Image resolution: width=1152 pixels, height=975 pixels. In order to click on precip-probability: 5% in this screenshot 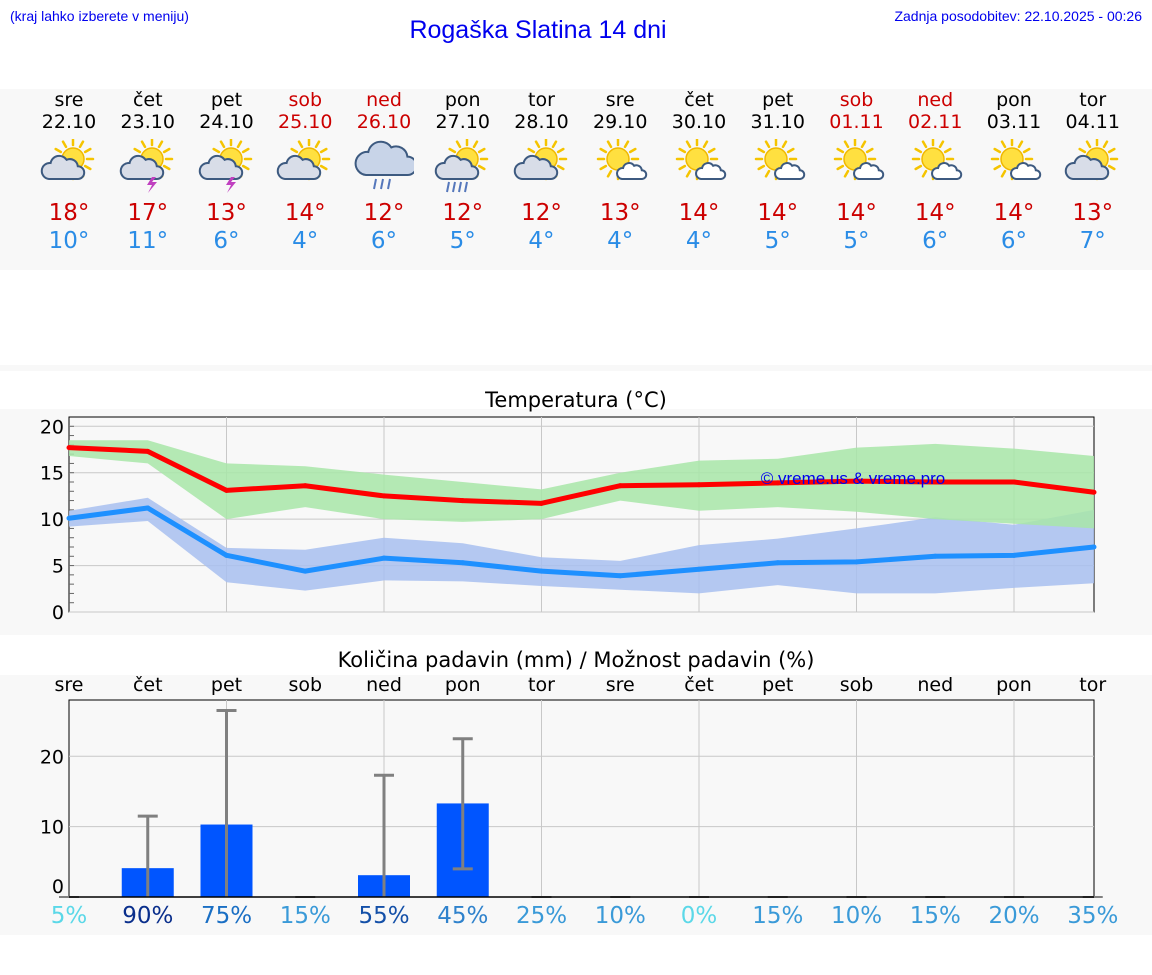, I will do `click(69, 916)`.